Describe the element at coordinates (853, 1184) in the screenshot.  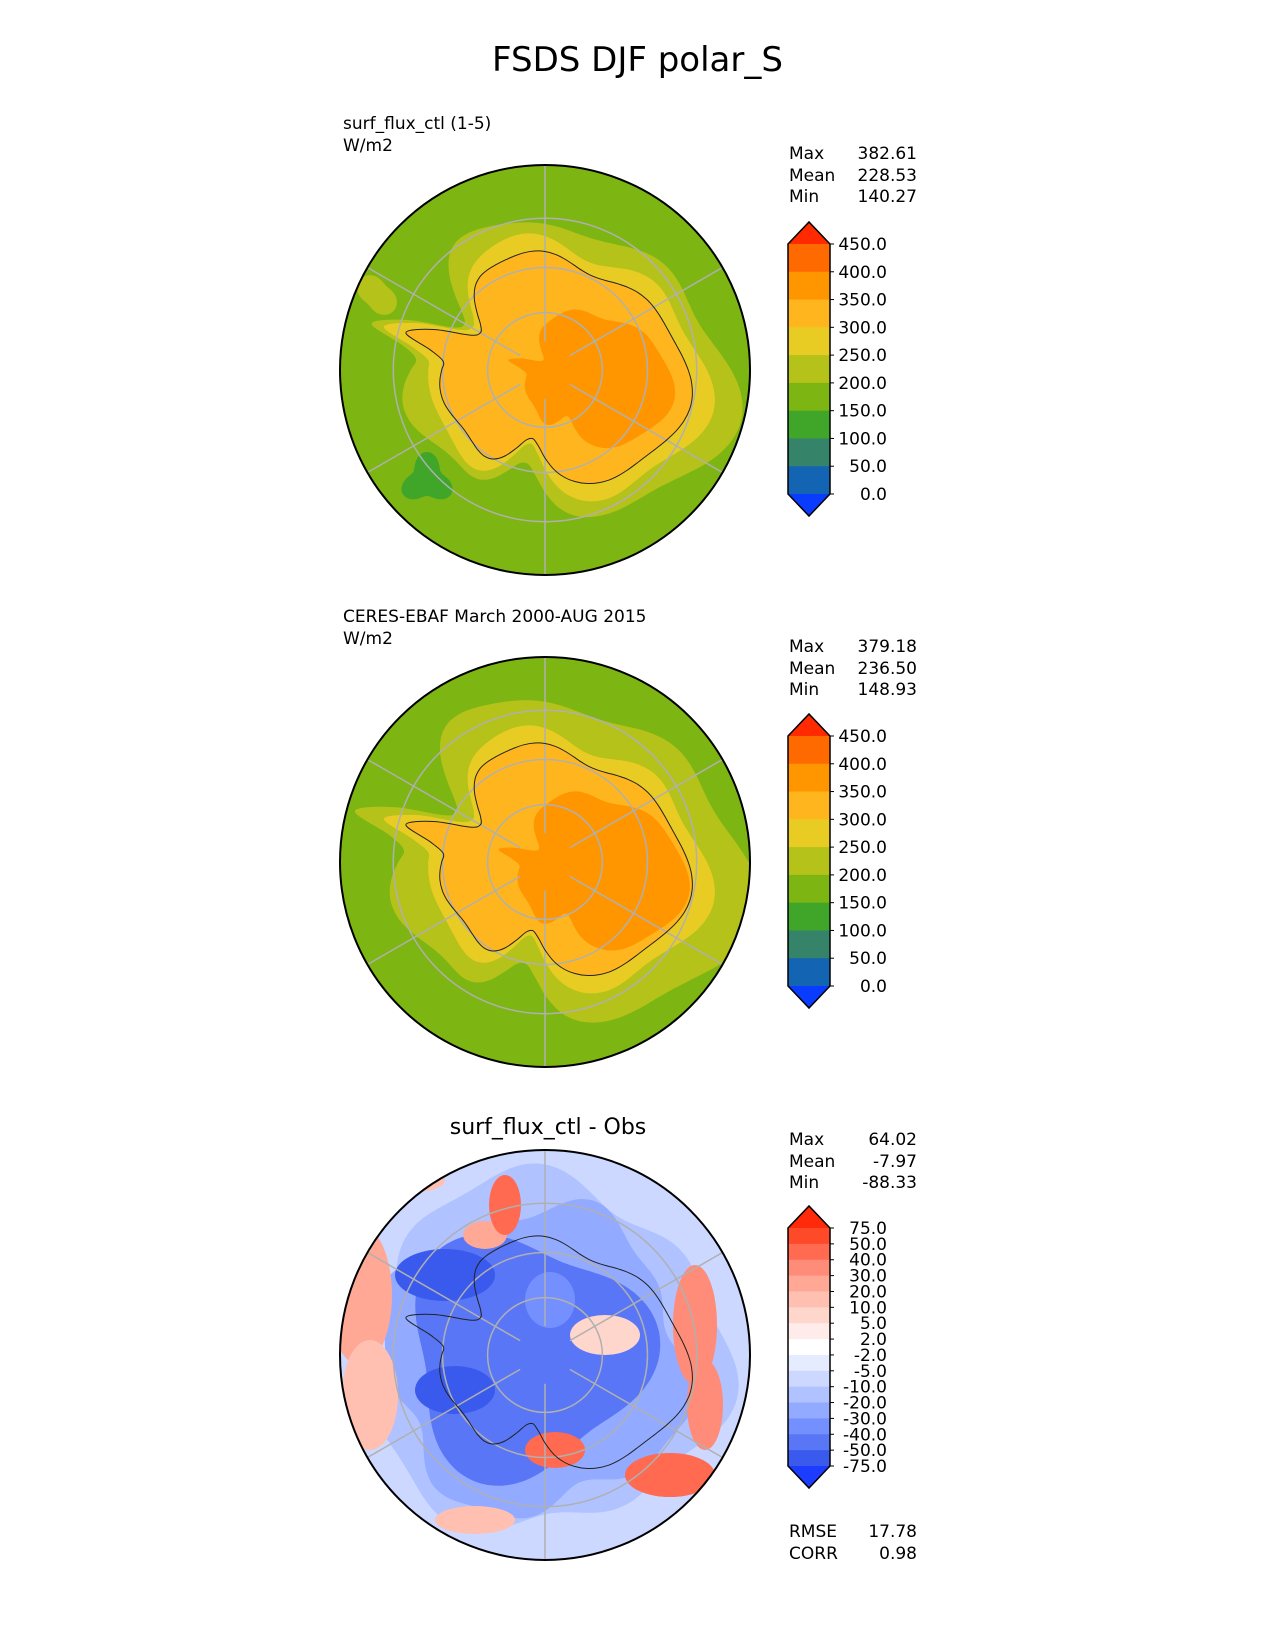
I see `stat-row: Min -88.33` at that location.